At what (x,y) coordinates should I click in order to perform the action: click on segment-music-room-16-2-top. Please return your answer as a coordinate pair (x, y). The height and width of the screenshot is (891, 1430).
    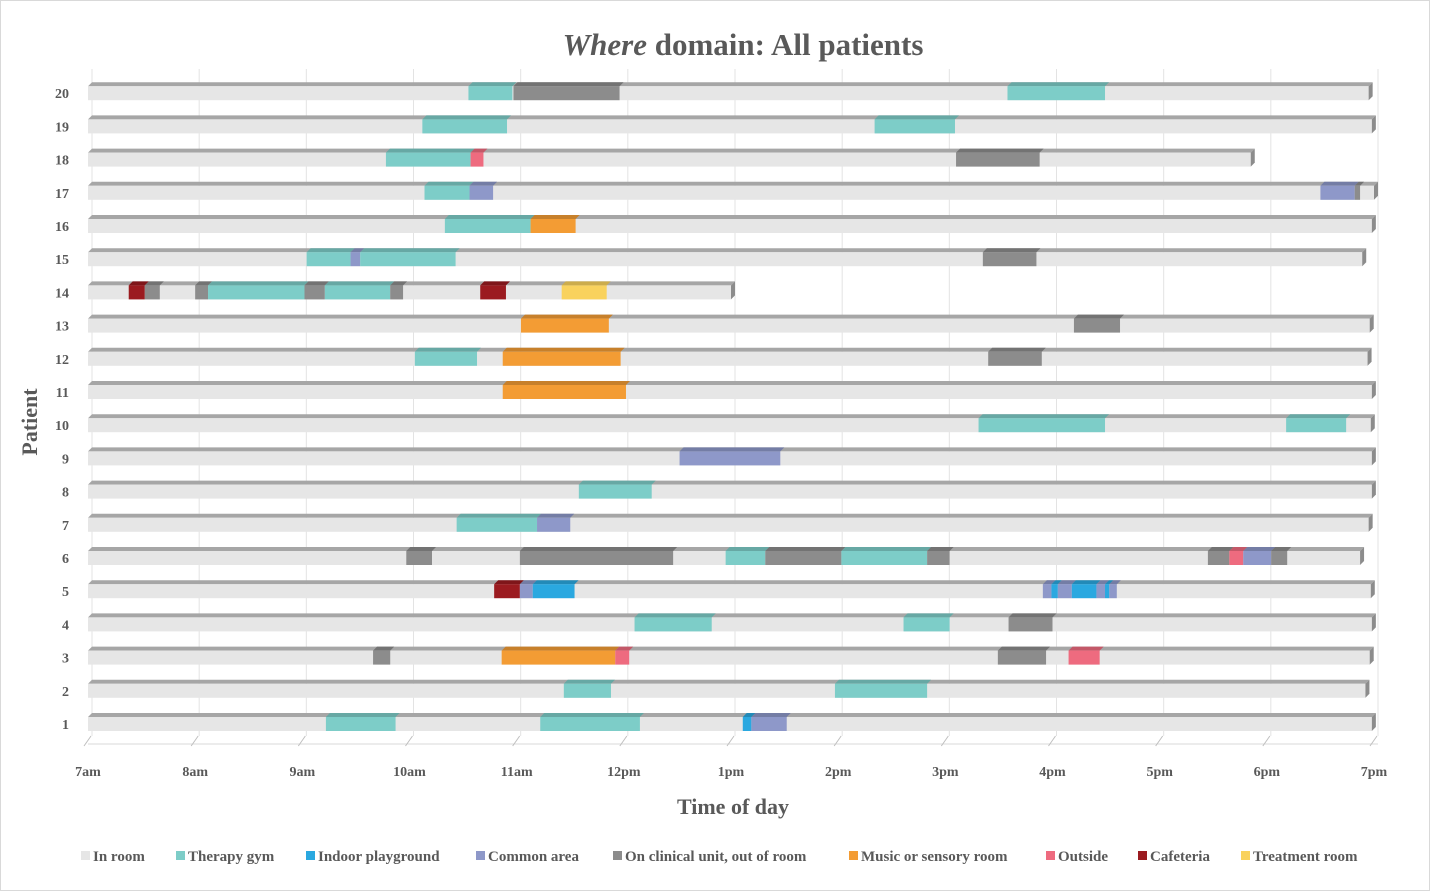
    Looking at the image, I should click on (555, 217).